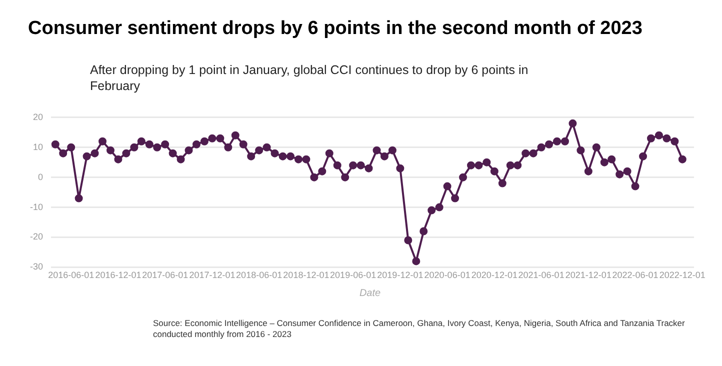 The image size is (722, 366). Describe the element at coordinates (165, 275) in the screenshot. I see `x-tick-label: 2017-06-01` at that location.